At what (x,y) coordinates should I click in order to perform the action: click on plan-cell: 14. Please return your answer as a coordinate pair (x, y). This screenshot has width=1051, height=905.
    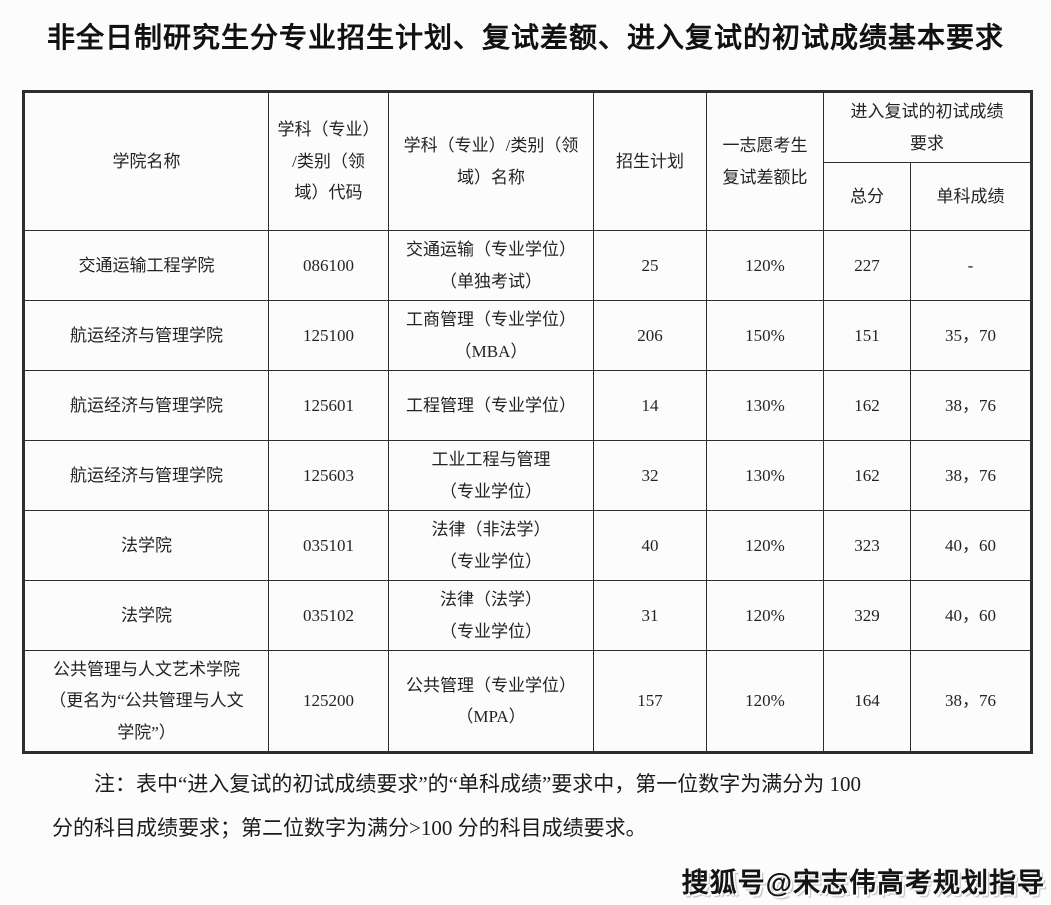
    Looking at the image, I should click on (650, 405).